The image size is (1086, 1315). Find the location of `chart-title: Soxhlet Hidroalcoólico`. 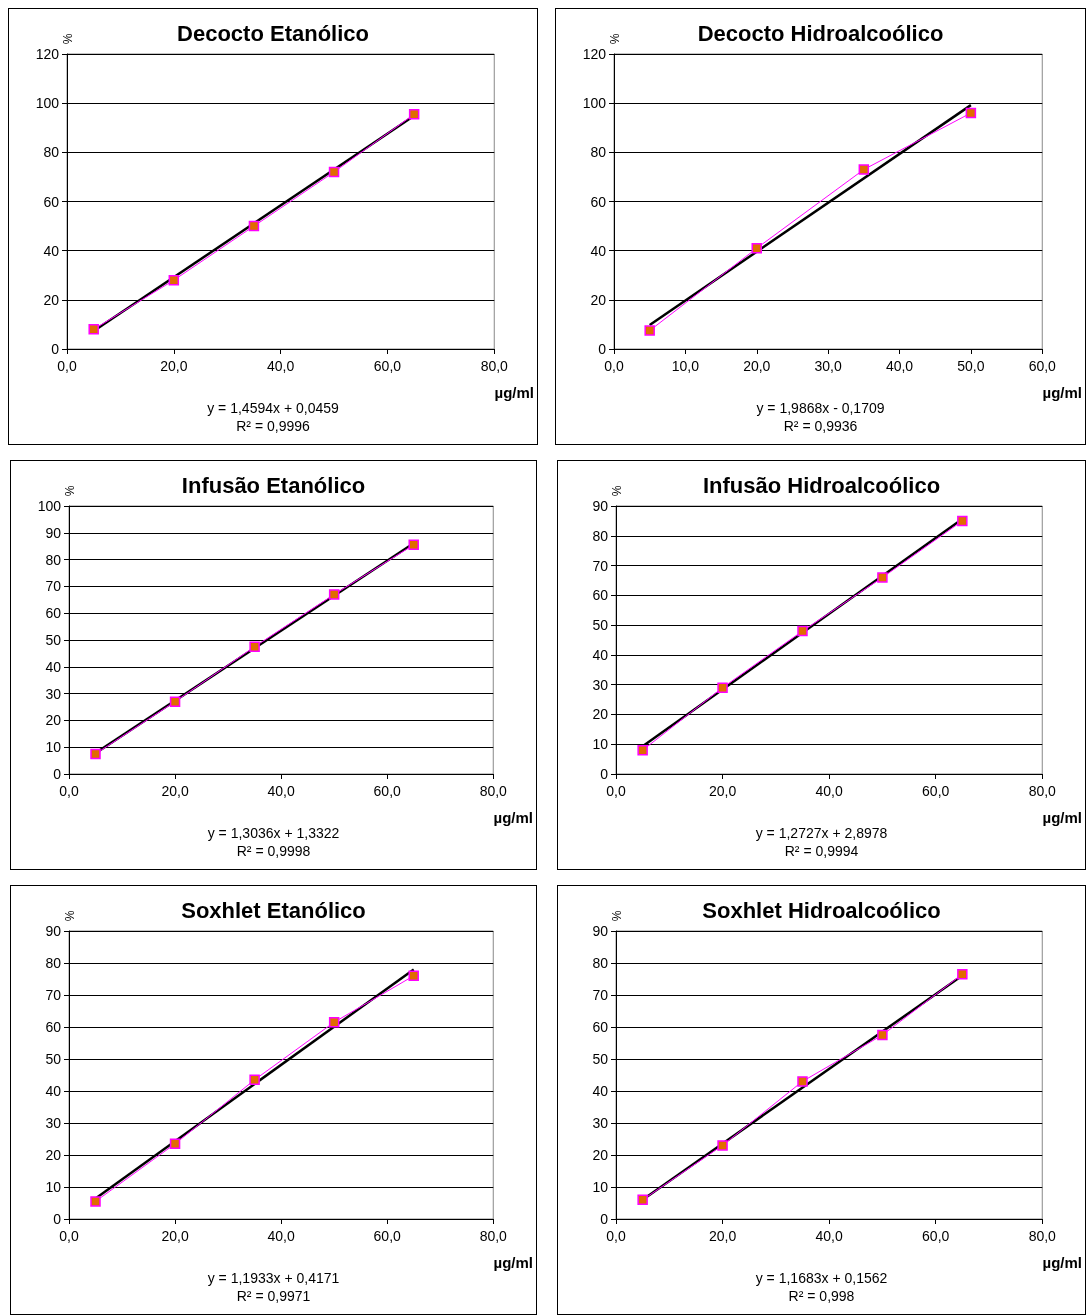

chart-title: Soxhlet Hidroalcoólico is located at coordinates (821, 910).